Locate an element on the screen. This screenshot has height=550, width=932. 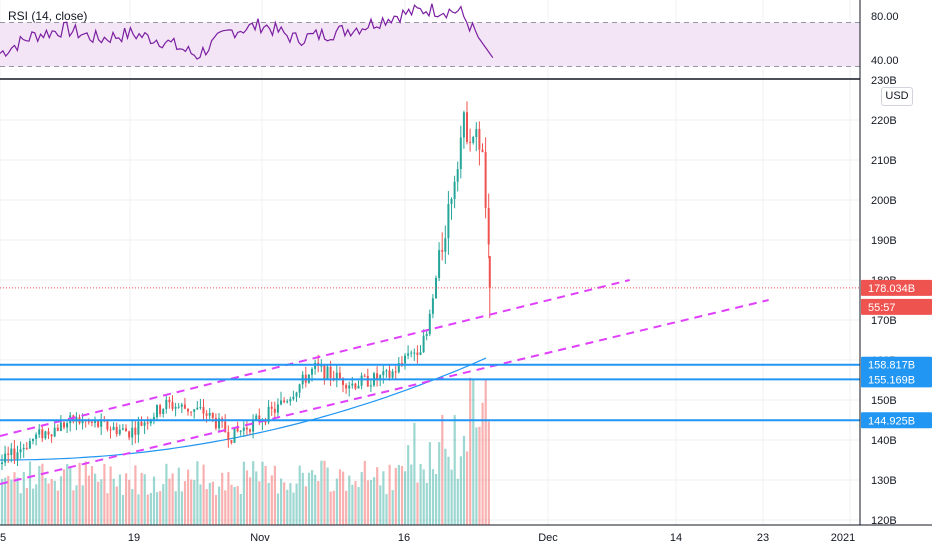
time-tick-label: 5 is located at coordinates (3, 538).